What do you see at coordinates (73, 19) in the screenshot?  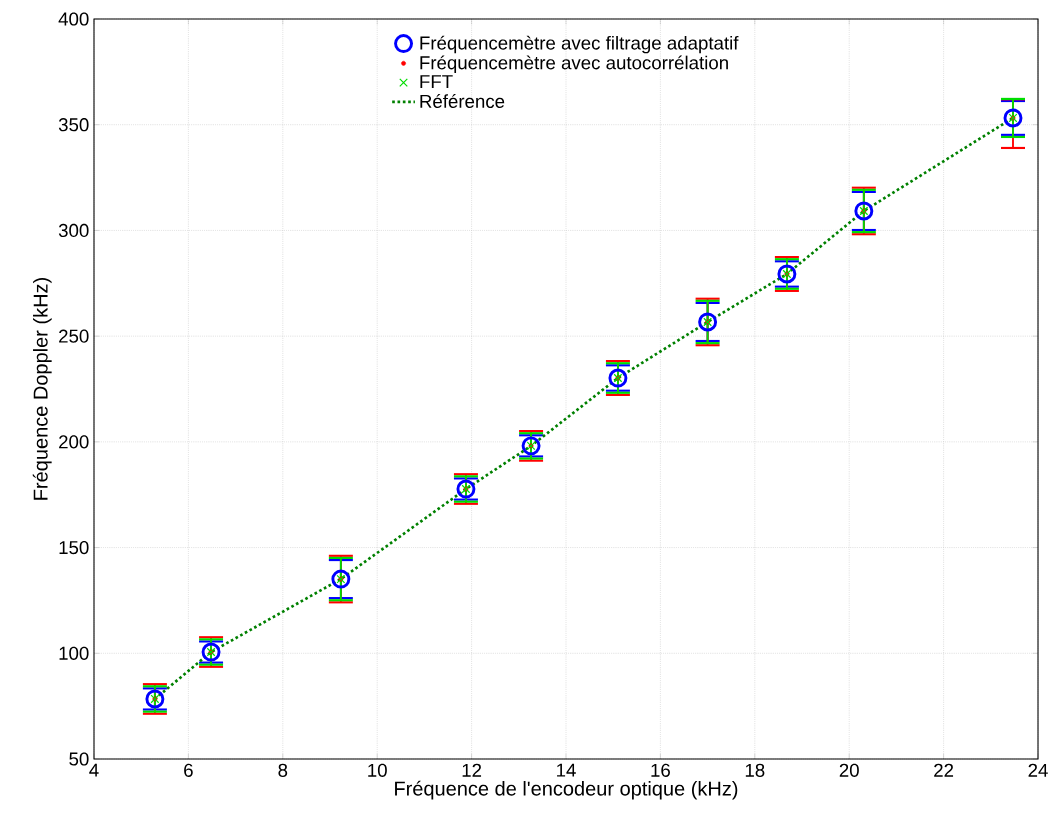 I see `y-tick-label: 400` at bounding box center [73, 19].